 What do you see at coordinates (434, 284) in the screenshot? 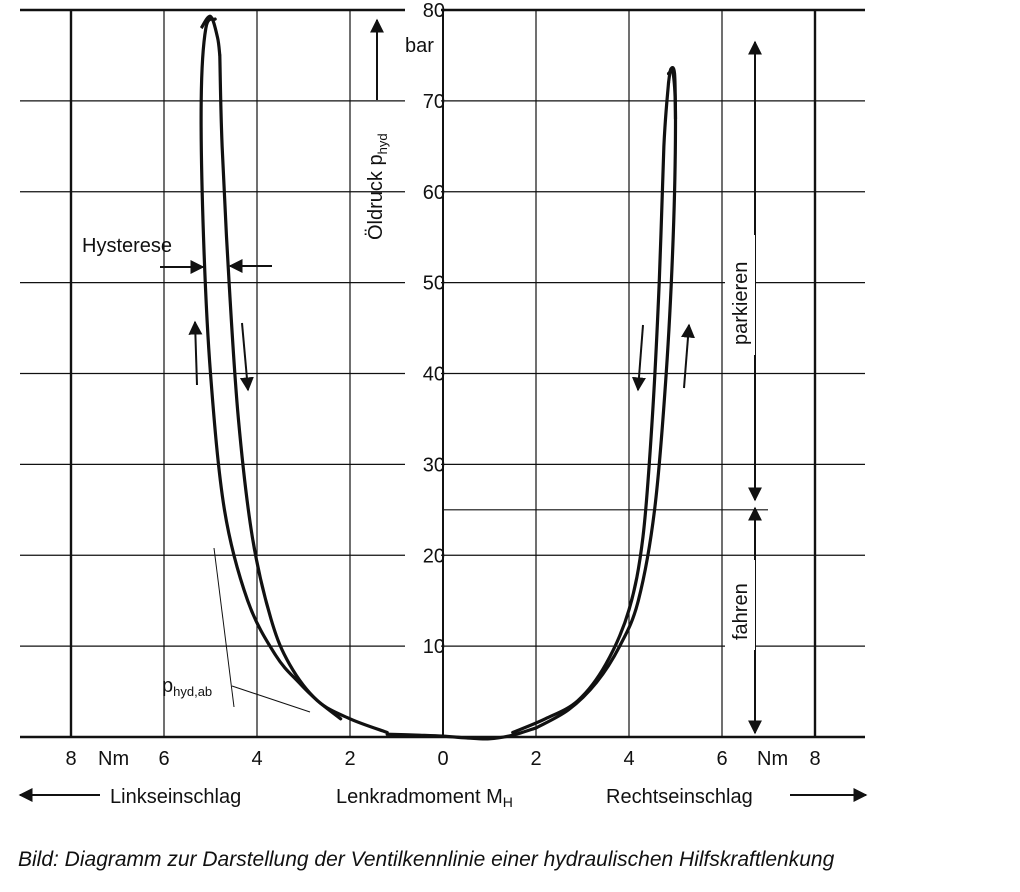
I see `y-tick-label: 50` at bounding box center [434, 284].